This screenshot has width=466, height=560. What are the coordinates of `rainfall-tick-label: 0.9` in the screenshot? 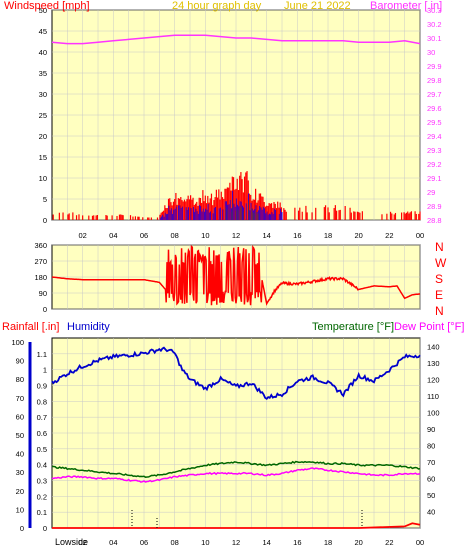 It's located at (42, 386).